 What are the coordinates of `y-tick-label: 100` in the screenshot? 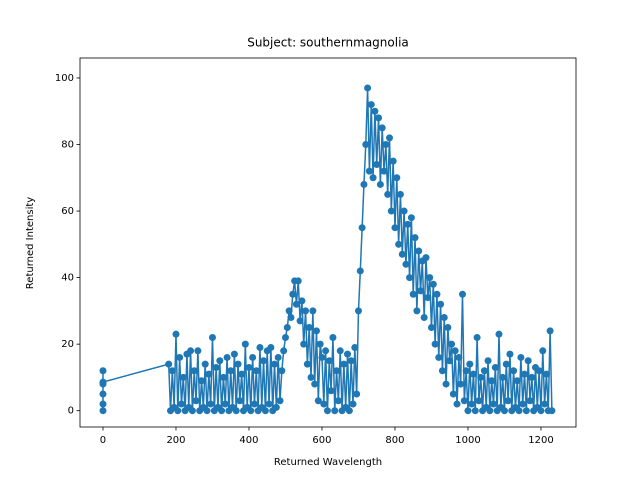 It's located at (64, 78).